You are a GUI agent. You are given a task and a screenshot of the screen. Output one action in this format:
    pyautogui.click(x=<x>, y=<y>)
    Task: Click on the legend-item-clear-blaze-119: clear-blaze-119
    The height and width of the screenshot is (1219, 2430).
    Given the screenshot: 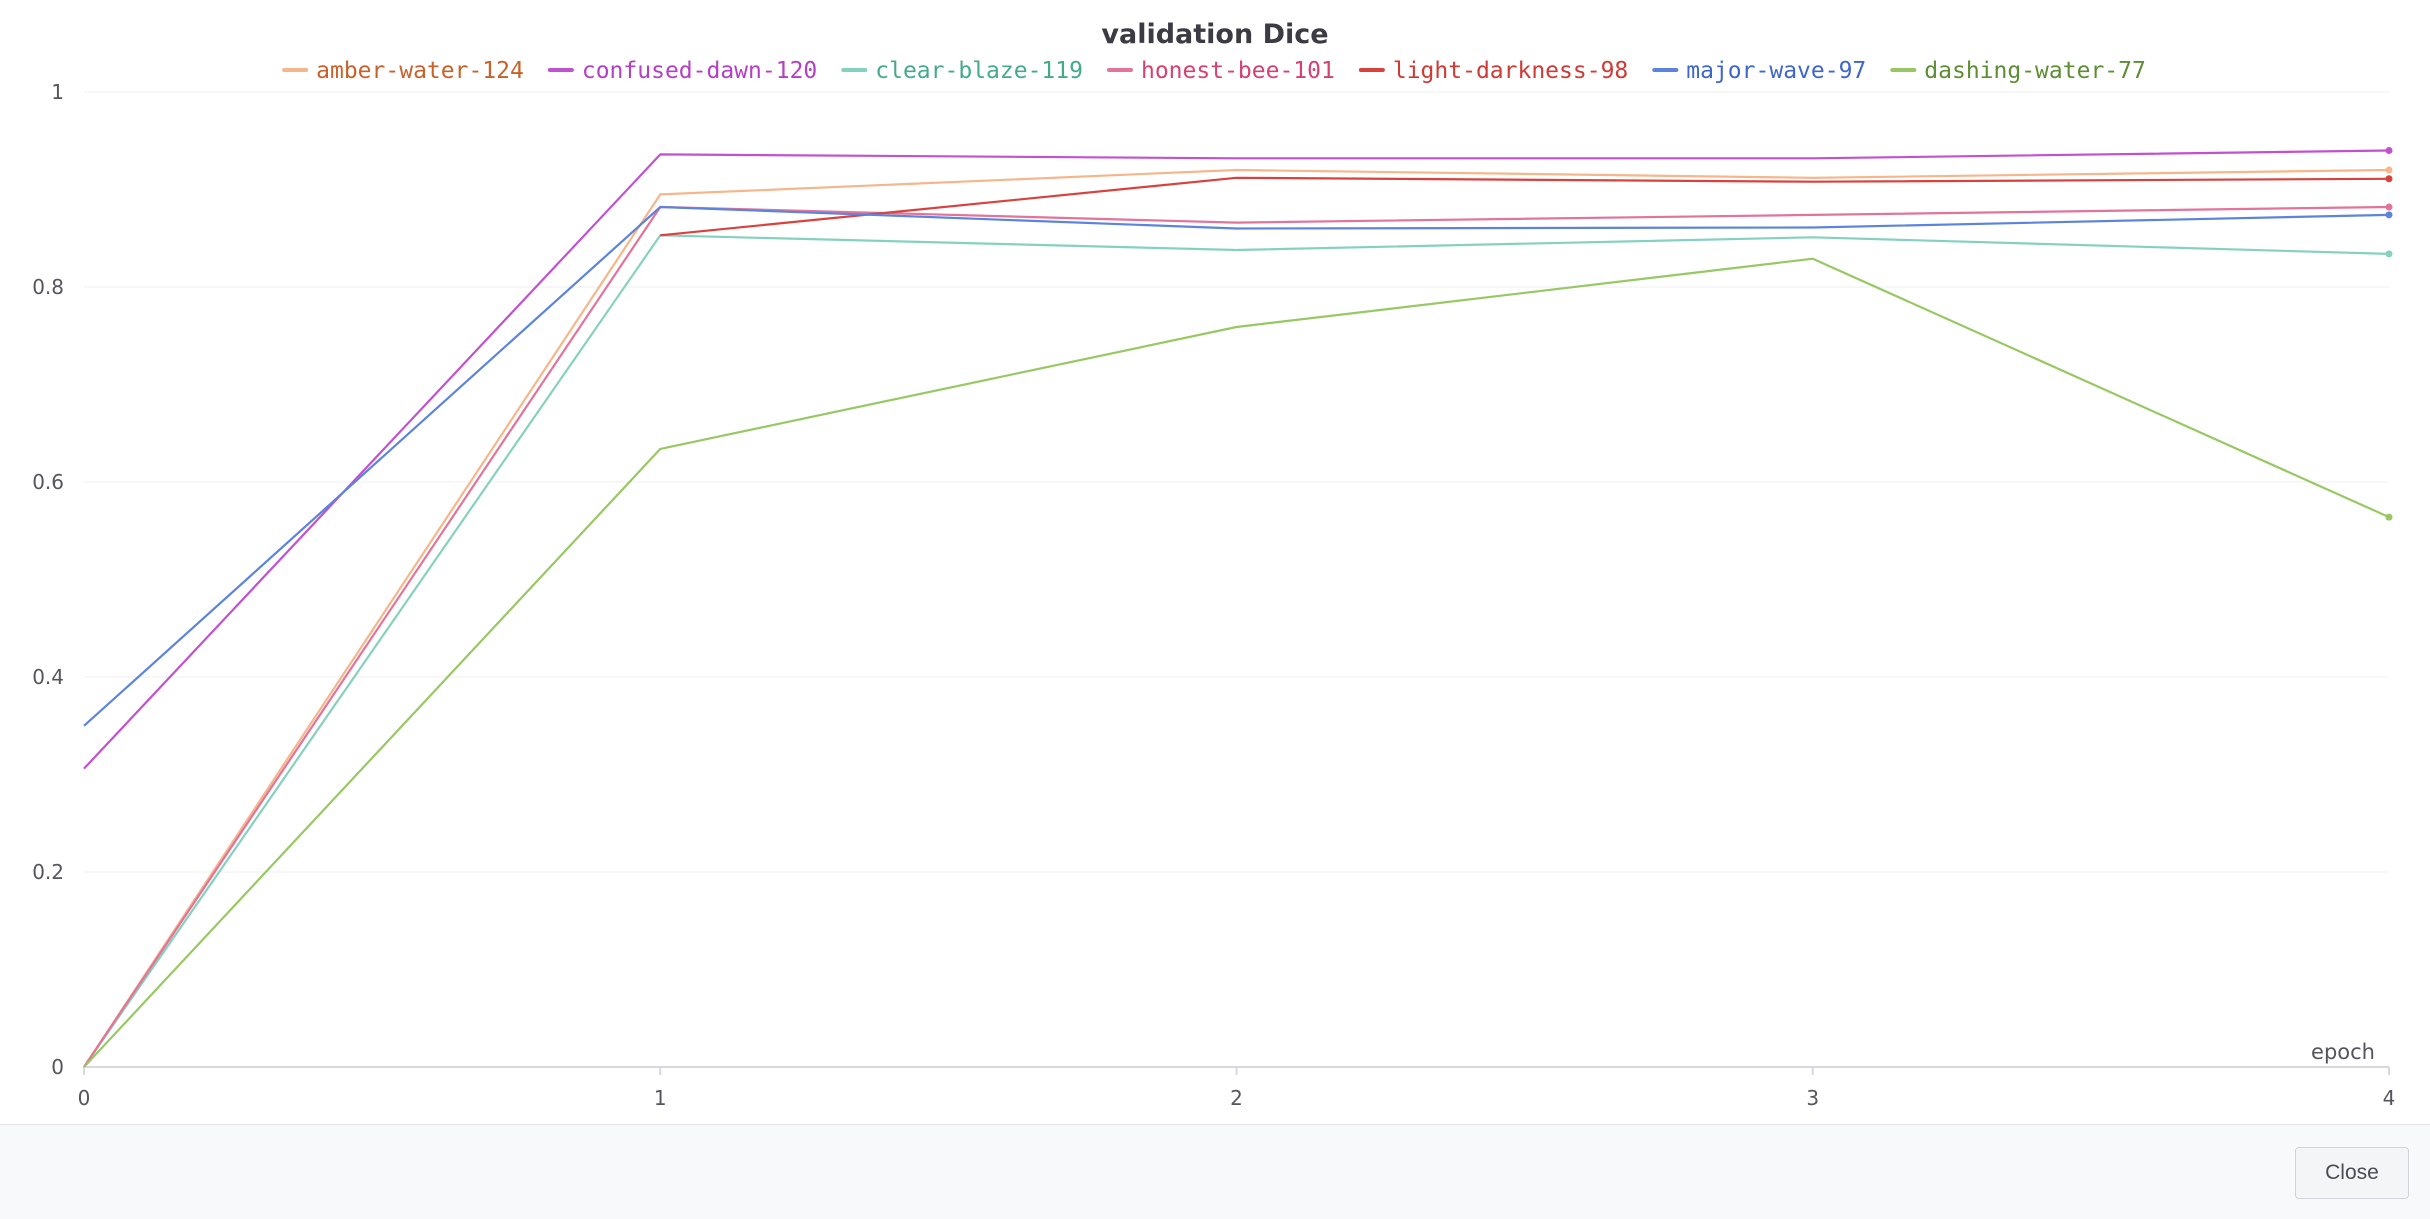 What is the action you would take?
    pyautogui.click(x=962, y=71)
    